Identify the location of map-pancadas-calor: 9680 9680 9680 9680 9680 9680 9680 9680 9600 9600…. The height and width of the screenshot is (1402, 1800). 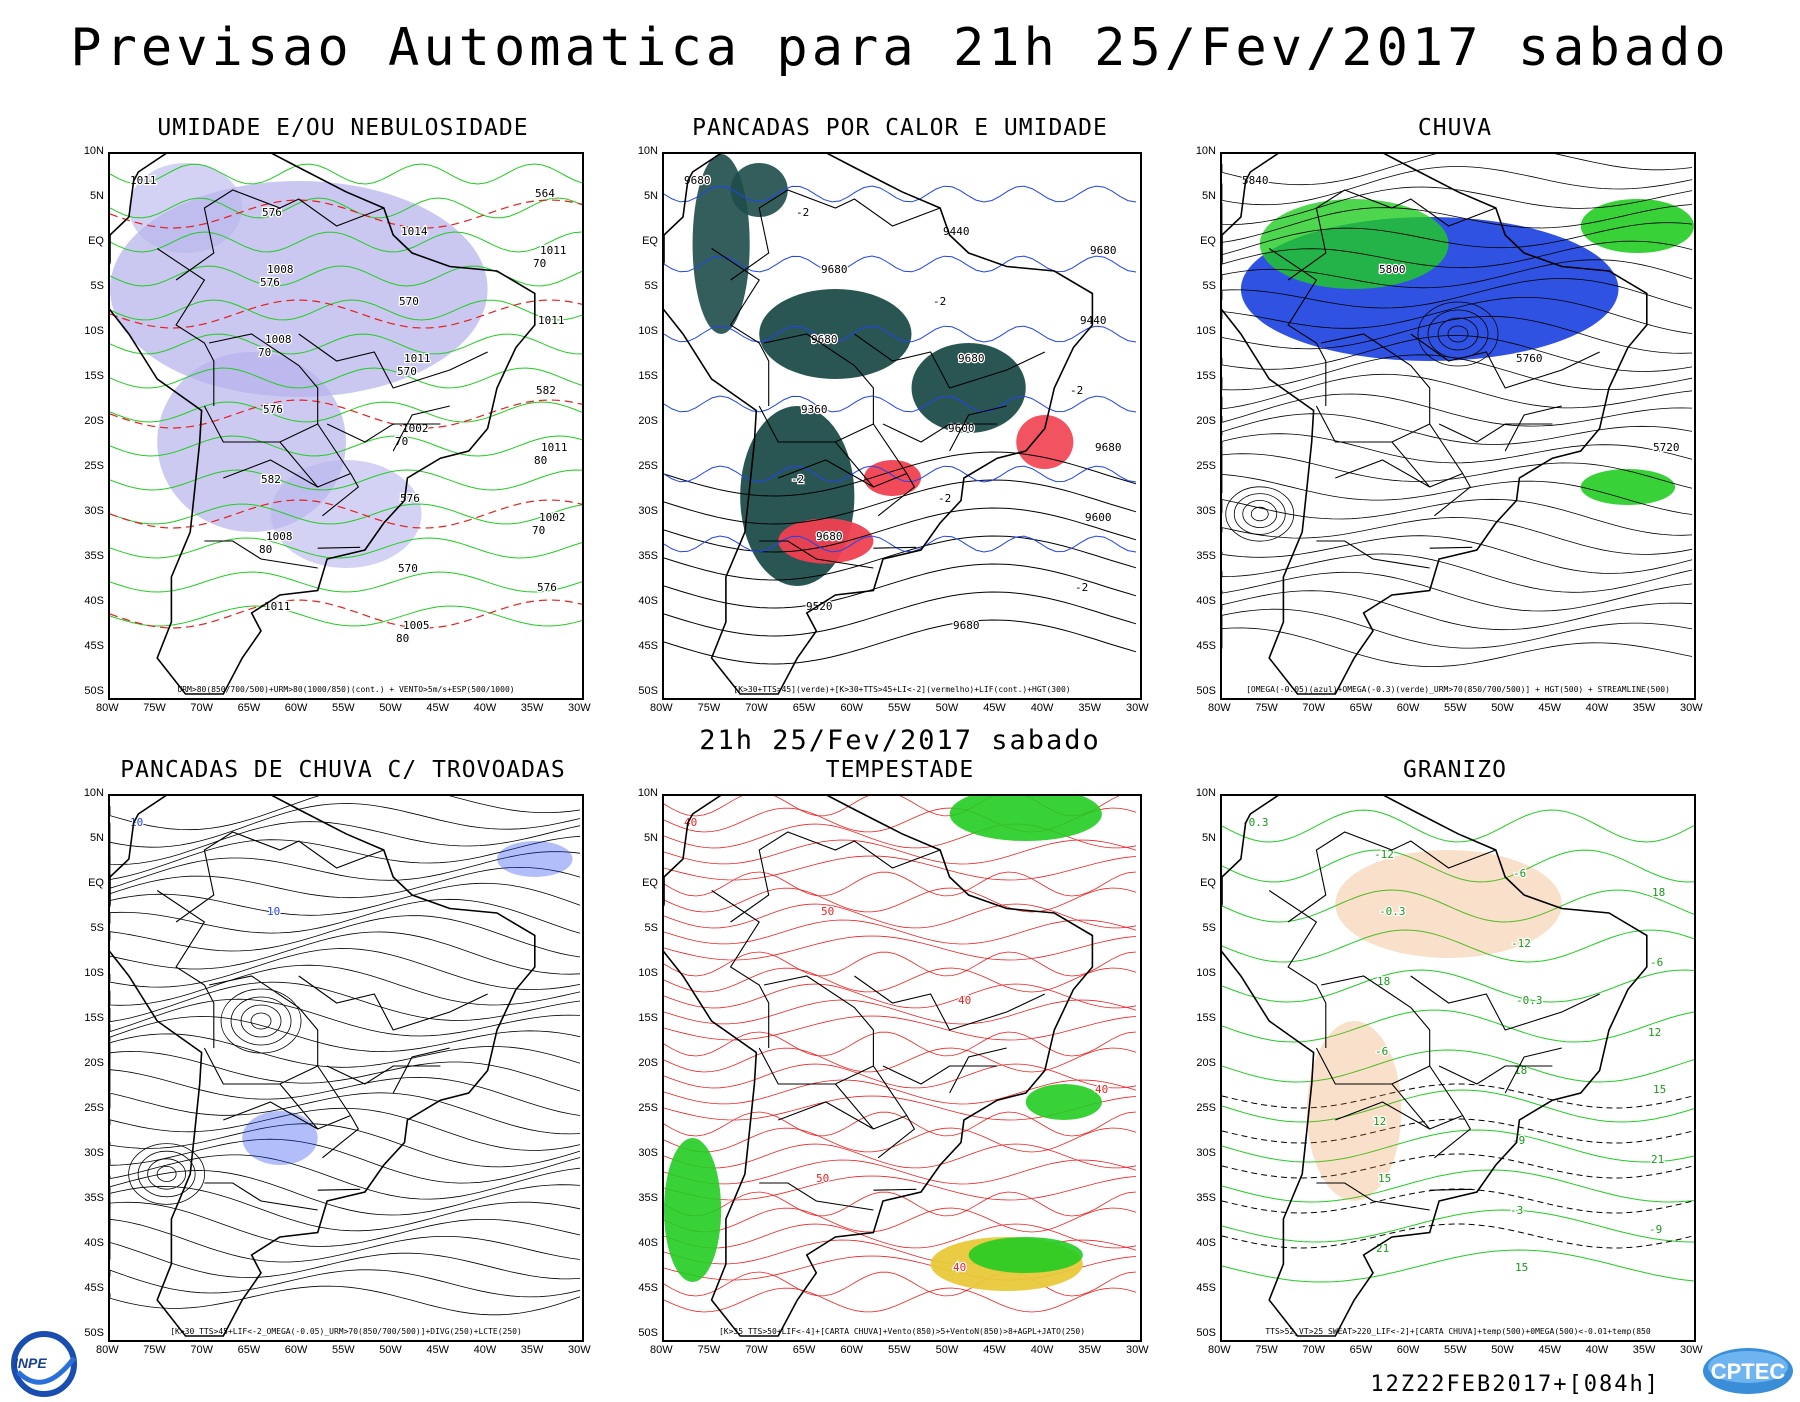
(902, 426).